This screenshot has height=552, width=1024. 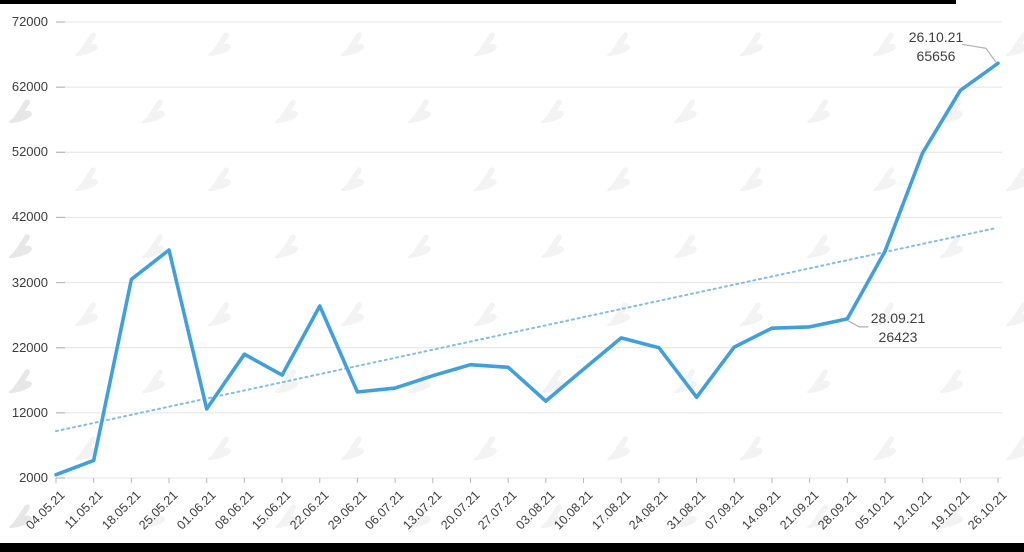 I want to click on annotation-mid-point: 28.09.21 26423, so click(x=898, y=328).